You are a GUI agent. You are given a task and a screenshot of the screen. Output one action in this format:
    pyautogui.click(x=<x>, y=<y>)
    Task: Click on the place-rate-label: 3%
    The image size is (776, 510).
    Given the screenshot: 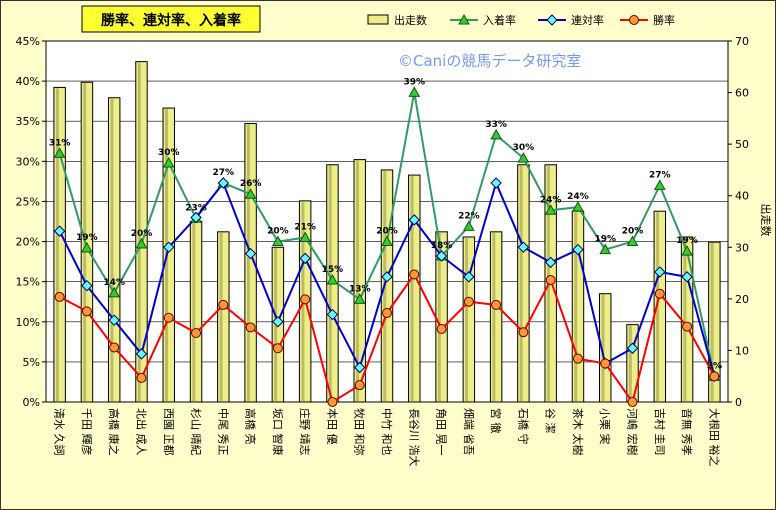 What is the action you would take?
    pyautogui.click(x=714, y=366)
    